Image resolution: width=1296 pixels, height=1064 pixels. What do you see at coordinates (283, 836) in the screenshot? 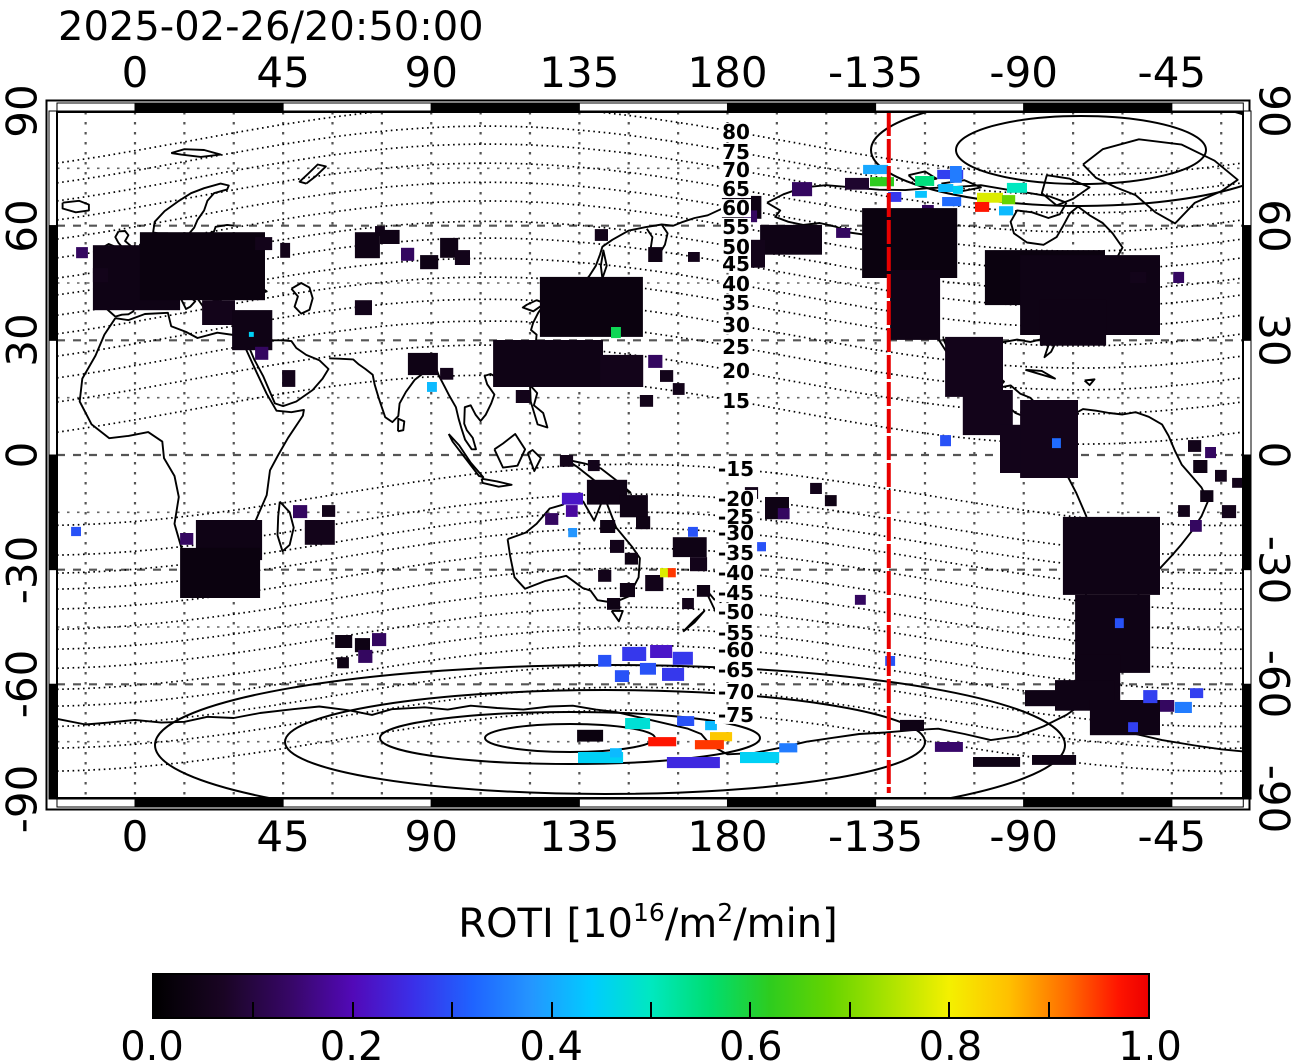
I see `bottom-axis-label: 45` at bounding box center [283, 836].